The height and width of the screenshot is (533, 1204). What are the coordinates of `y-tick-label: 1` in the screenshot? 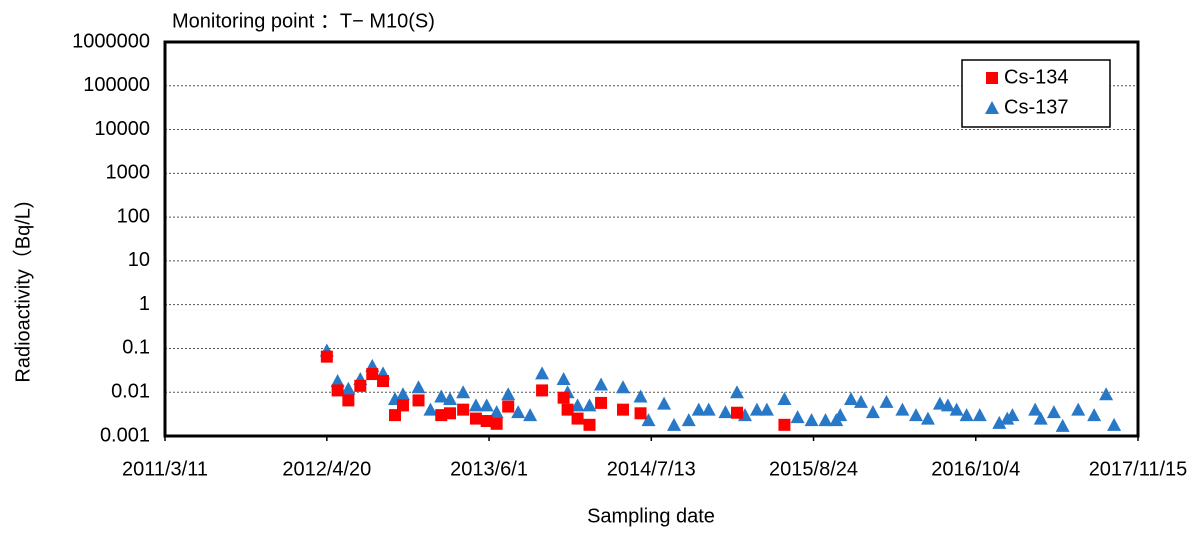 It's located at (144, 304).